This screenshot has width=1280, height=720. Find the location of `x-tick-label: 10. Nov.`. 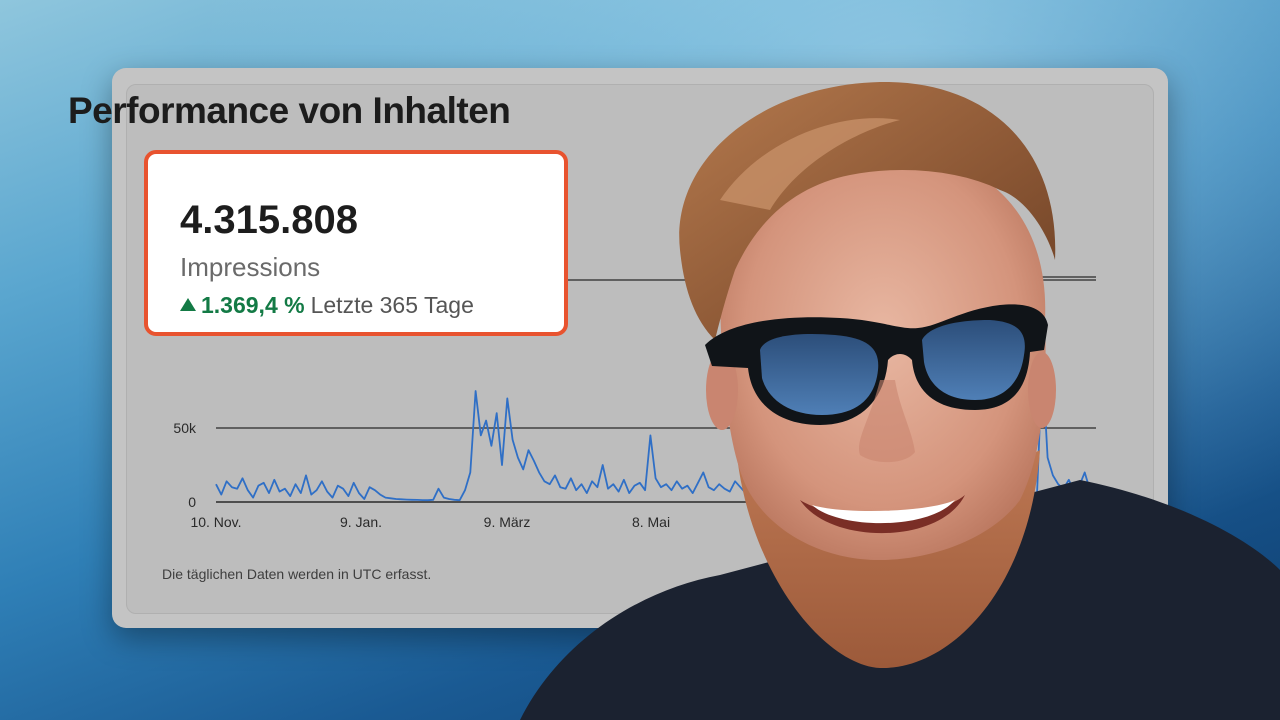

x-tick-label: 10. Nov. is located at coordinates (215, 522).